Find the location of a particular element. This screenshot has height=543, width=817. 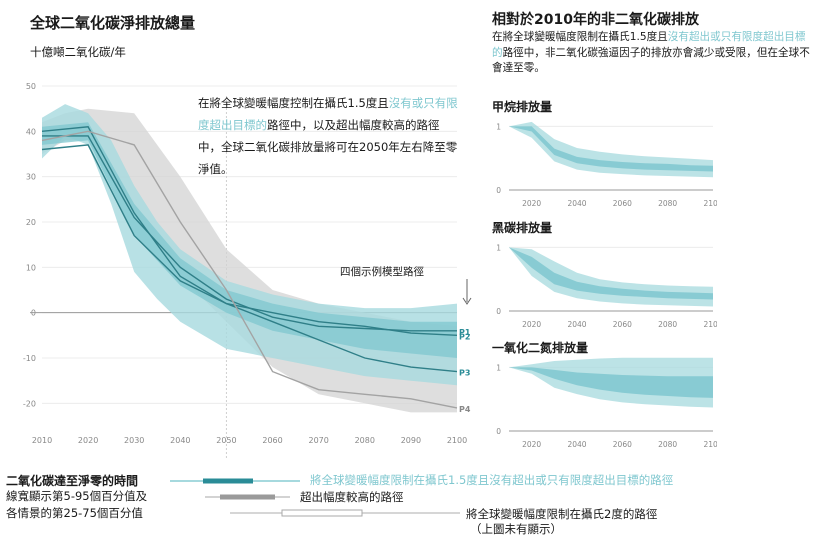

legend-swatch-3-iqr is located at coordinates (322, 513).